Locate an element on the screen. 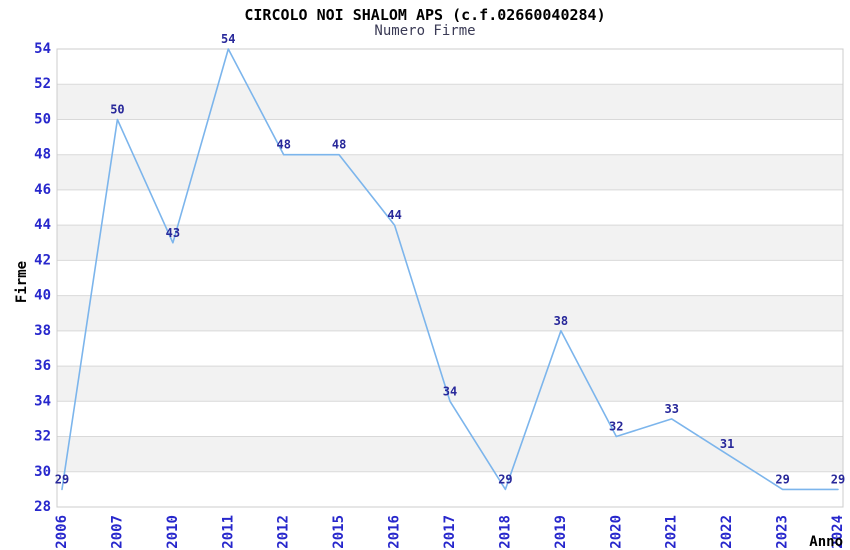 This screenshot has height=550, width=850. data-label: 34 is located at coordinates (450, 391).